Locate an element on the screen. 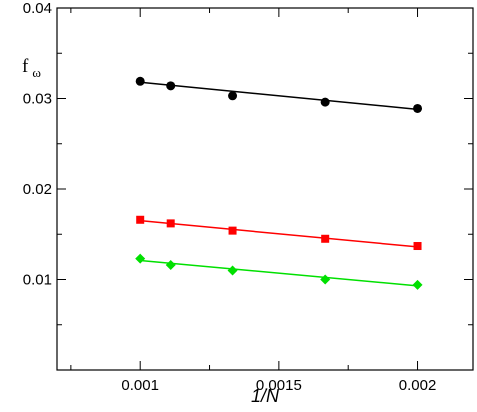 Image resolution: width=477 pixels, height=412 pixels. y-axis-label-main: f is located at coordinates (25, 66).